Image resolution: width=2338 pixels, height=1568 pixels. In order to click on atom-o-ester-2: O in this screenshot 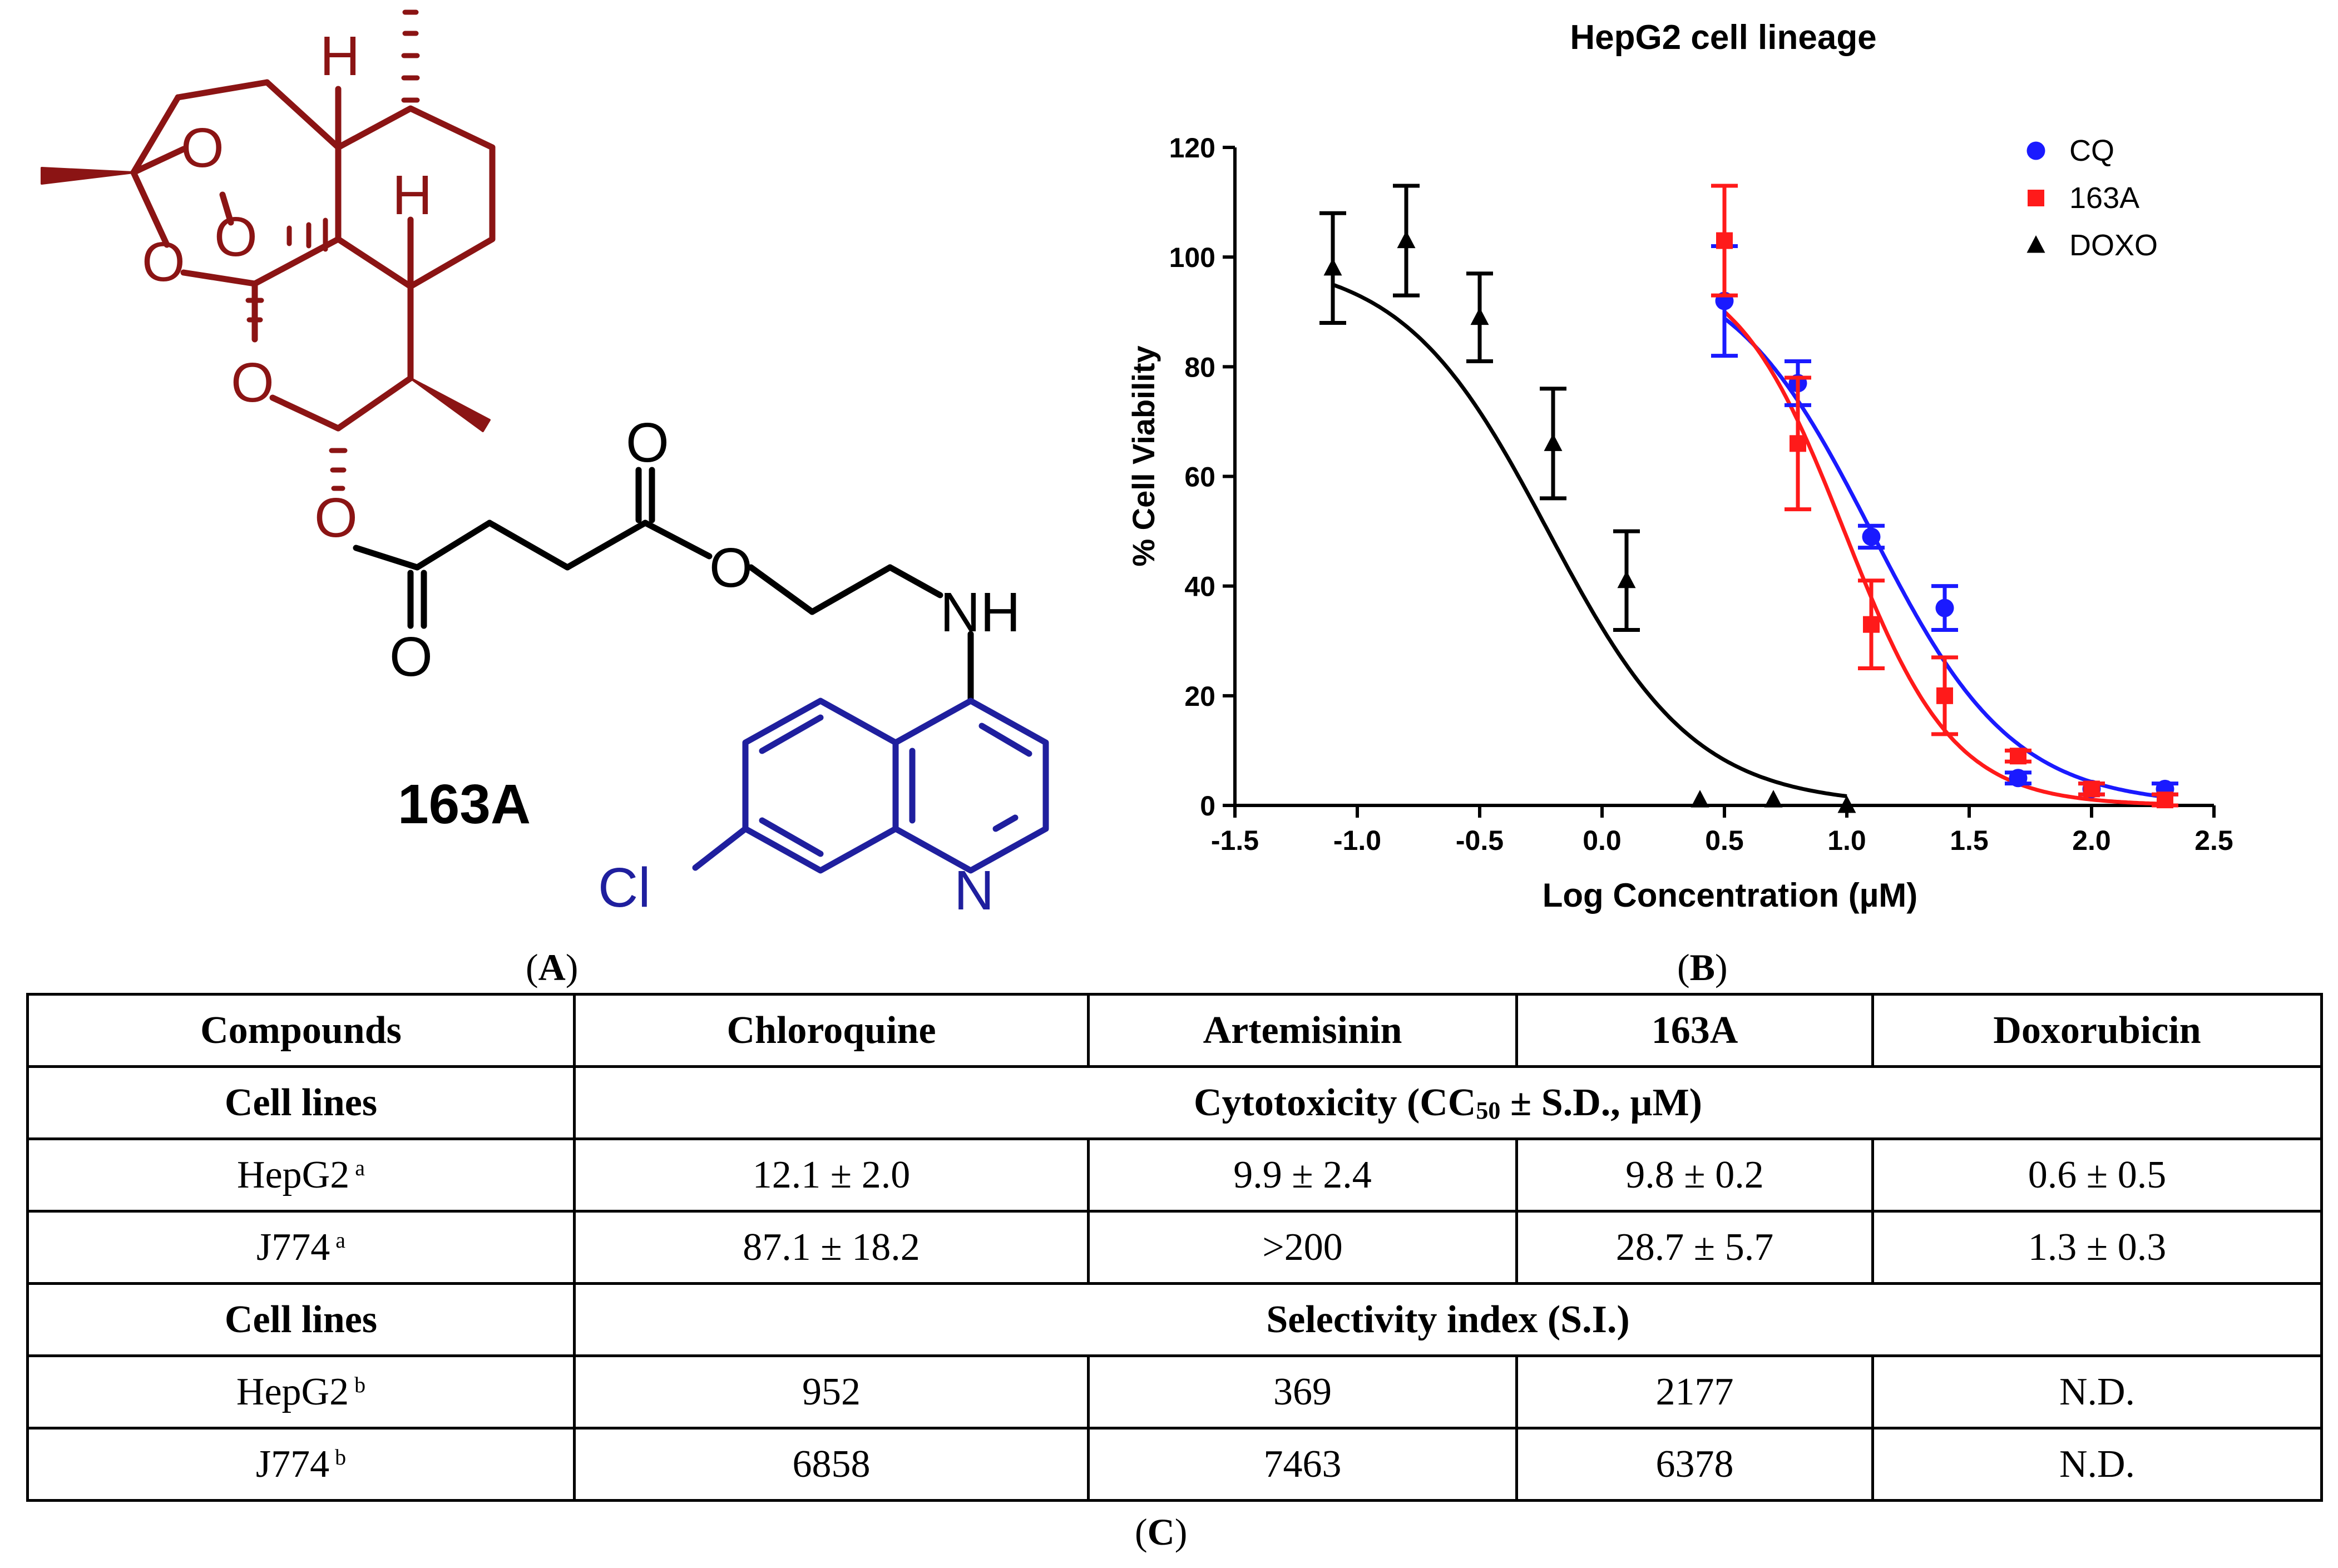, I will do `click(731, 568)`.